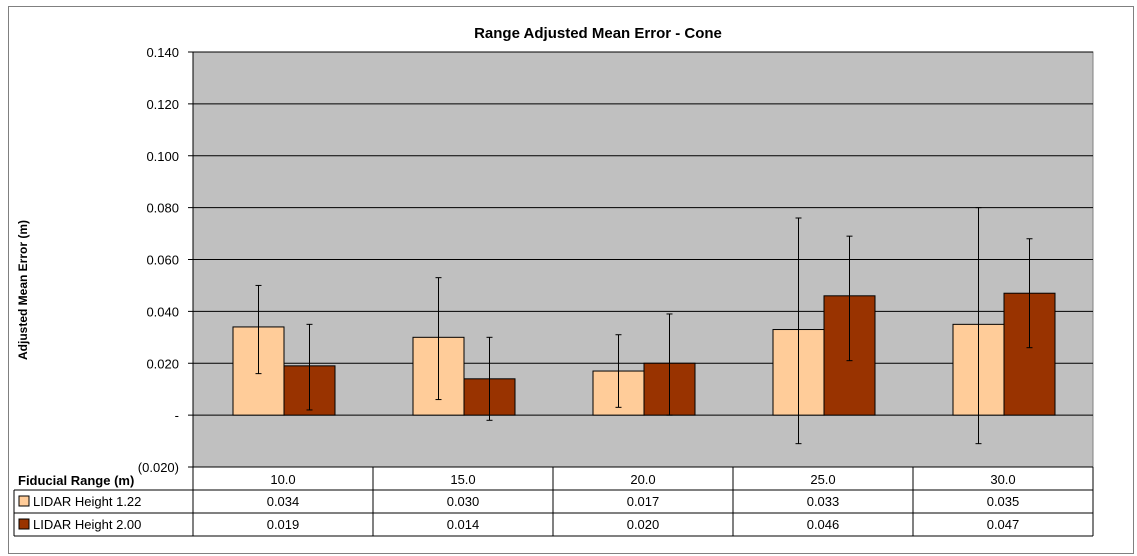  Describe the element at coordinates (1003, 524) in the screenshot. I see `data-label: 0.047` at that location.